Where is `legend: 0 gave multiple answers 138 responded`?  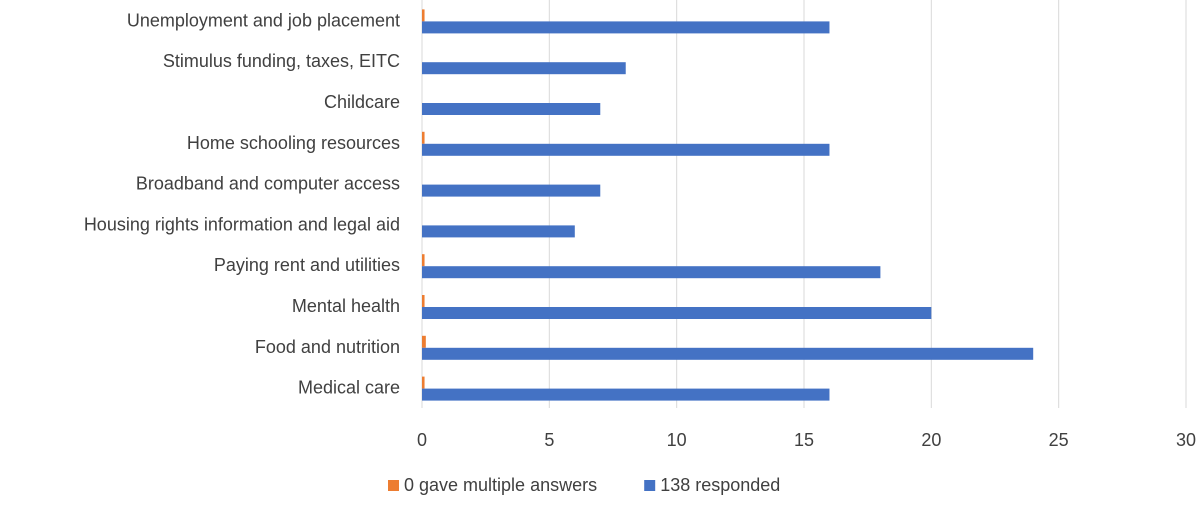
legend: 0 gave multiple answers 138 responded is located at coordinates (584, 485).